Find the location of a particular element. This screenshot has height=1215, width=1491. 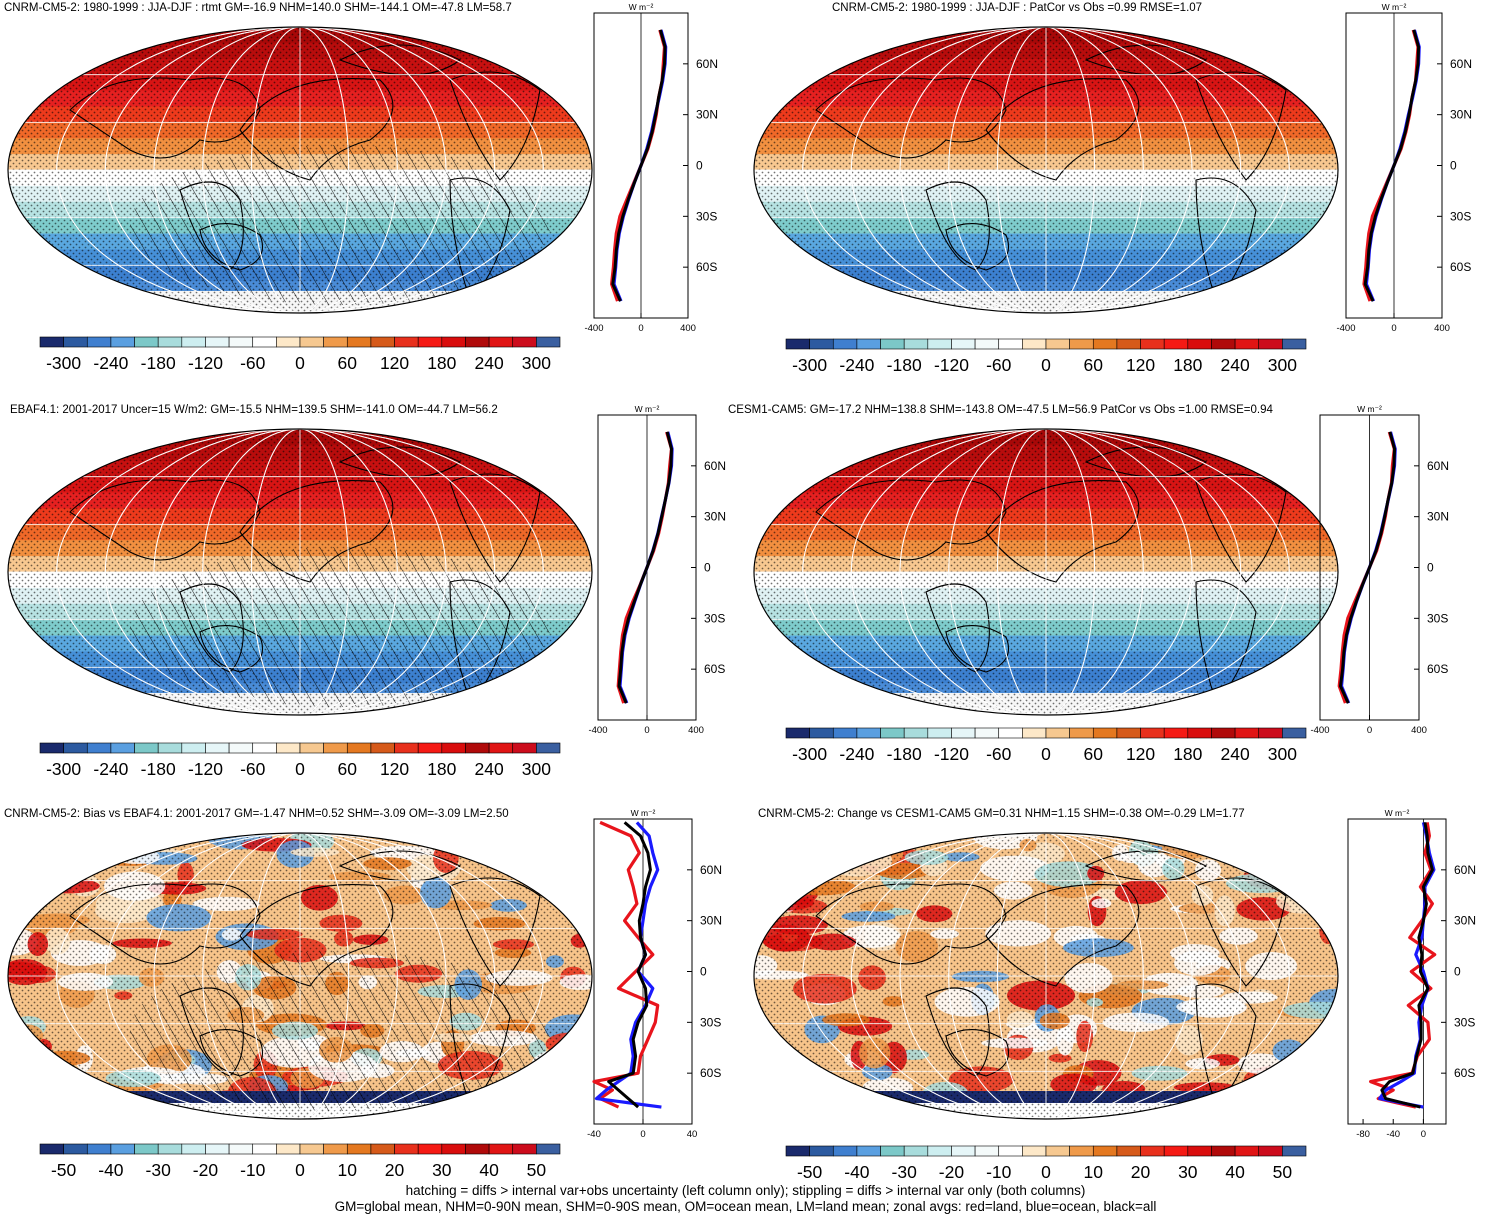

profile-xtick-label: 400 is located at coordinates (696, 730).